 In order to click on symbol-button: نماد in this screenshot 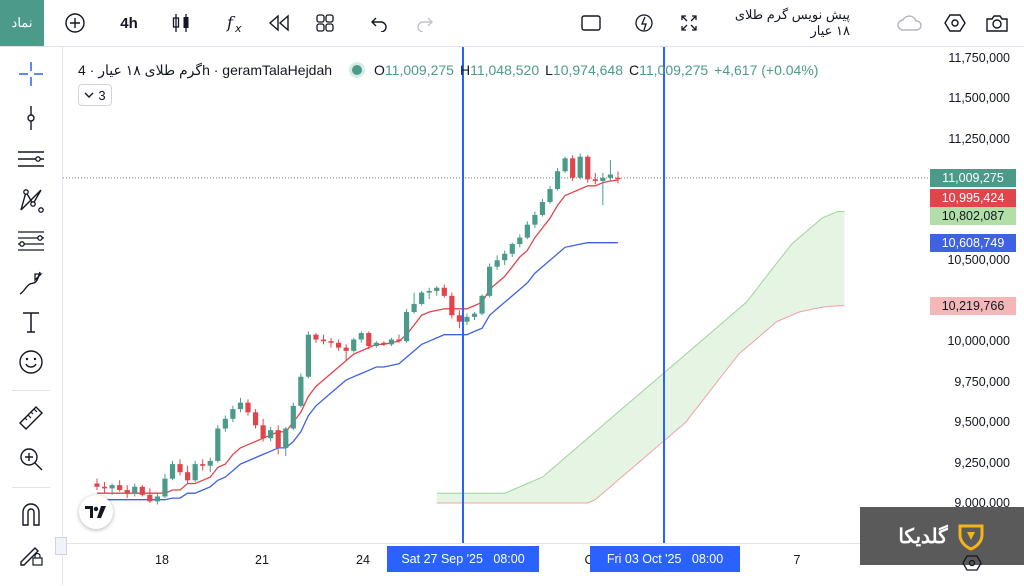, I will do `click(22, 23)`.